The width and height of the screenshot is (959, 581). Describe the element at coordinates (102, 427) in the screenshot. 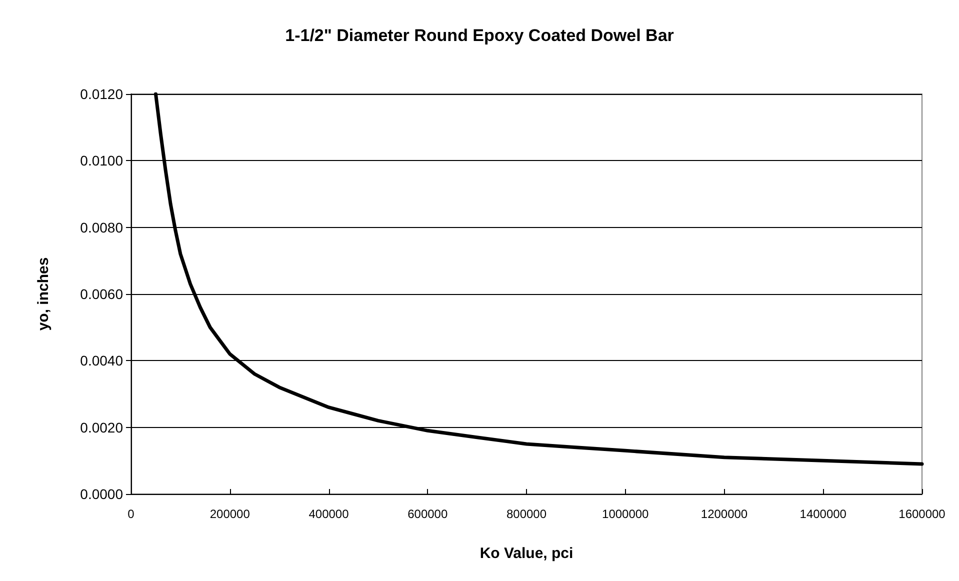

I see `y-tick-label: 0.0020` at that location.